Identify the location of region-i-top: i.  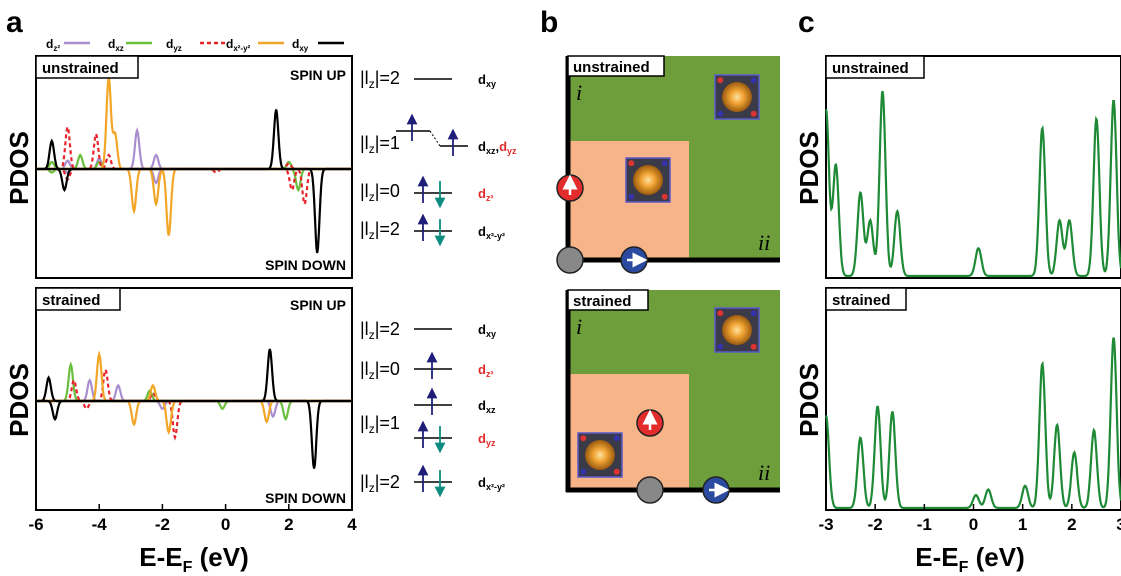
(579, 92).